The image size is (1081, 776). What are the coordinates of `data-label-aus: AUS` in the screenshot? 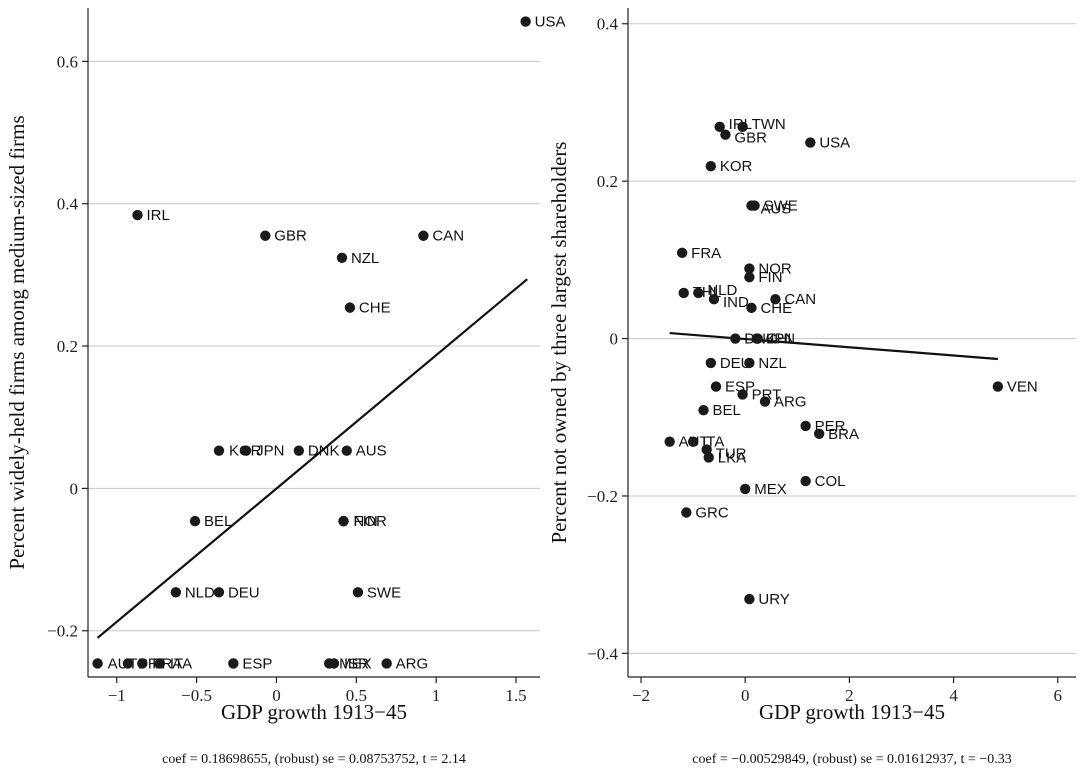 It's located at (371, 451).